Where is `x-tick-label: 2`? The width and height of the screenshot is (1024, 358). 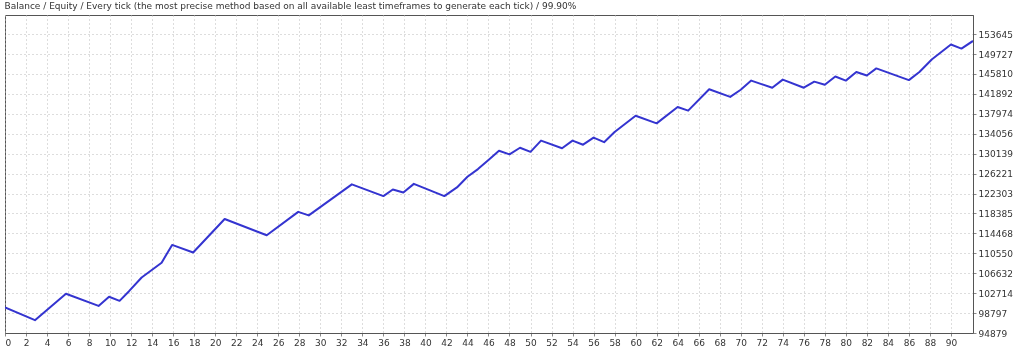 x-tick-label: 2 is located at coordinates (26, 342).